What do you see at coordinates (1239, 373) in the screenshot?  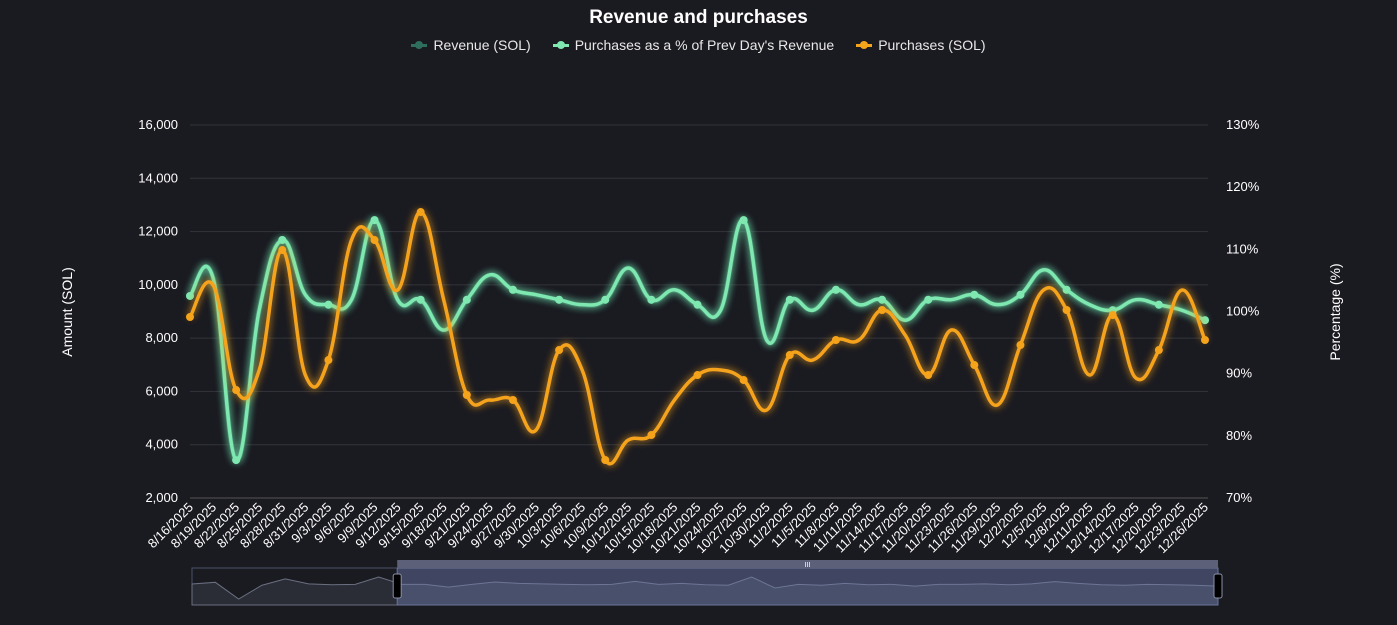 I see `y-right-tick-label: 90%` at bounding box center [1239, 373].